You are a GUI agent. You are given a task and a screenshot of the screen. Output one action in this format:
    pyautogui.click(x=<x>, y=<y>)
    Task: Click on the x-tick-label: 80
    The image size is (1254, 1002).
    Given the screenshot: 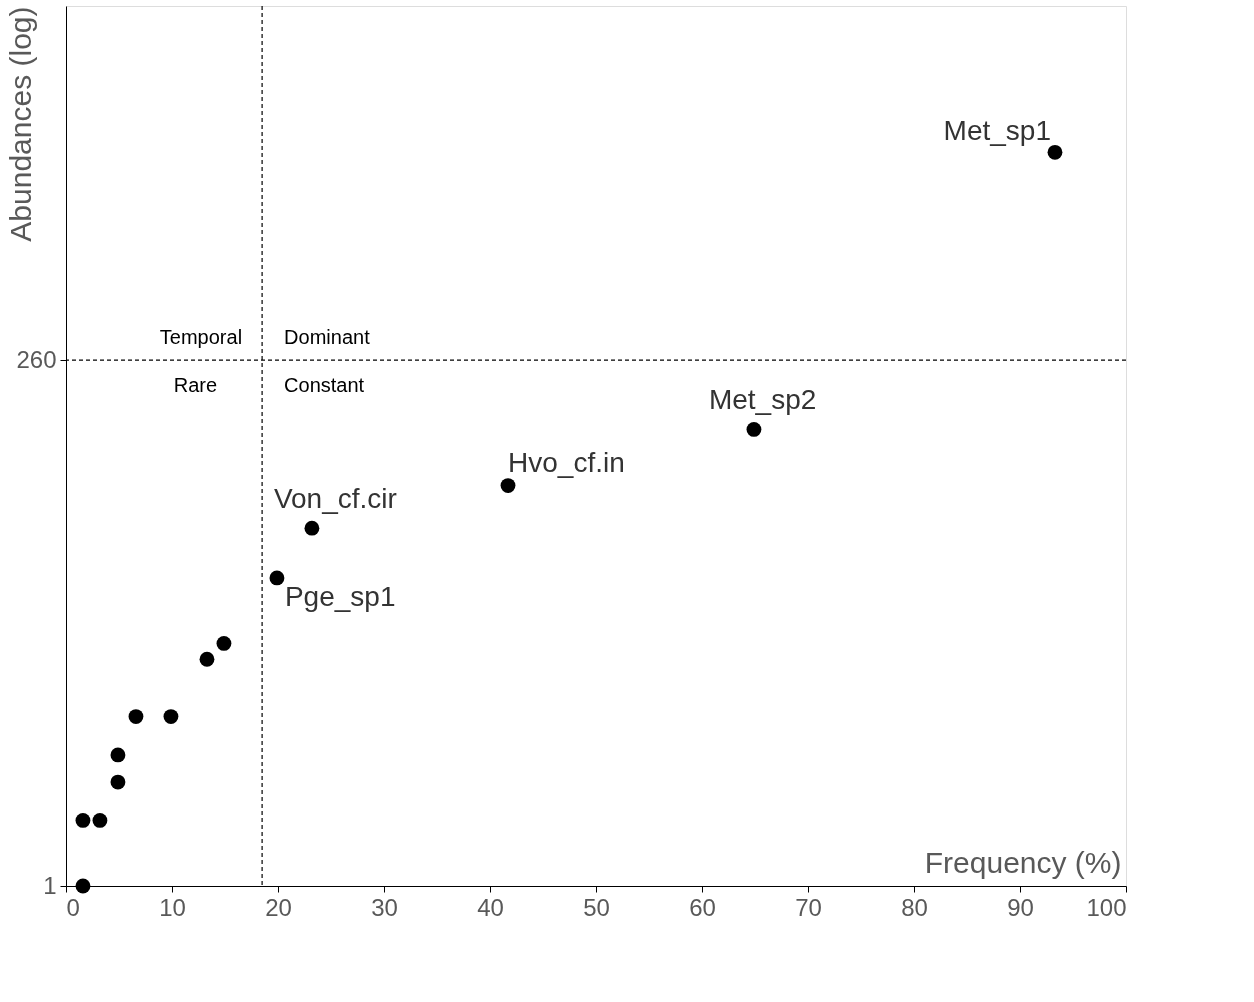 What is the action you would take?
    pyautogui.click(x=914, y=907)
    